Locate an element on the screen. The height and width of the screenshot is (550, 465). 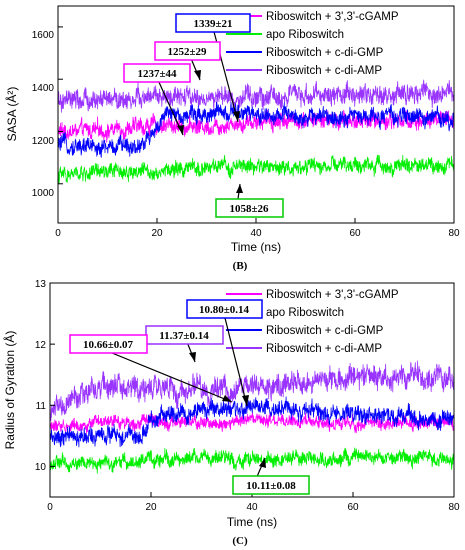
rg-annotation-label: 10.11±0.08 is located at coordinates (271, 486).